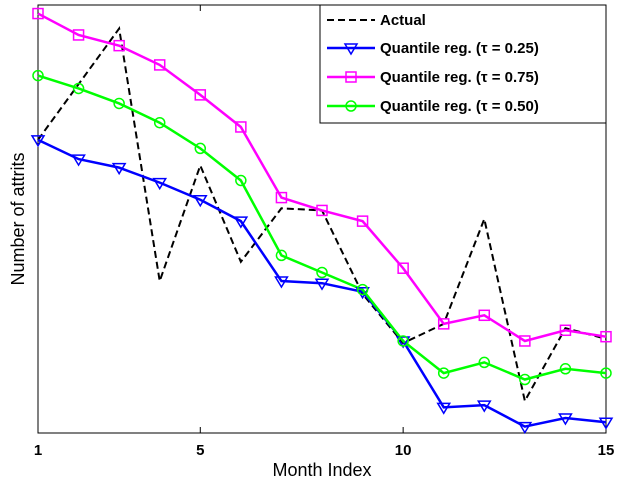 This screenshot has width=618, height=485. I want to click on x-tick-label: 1, so click(38, 450).